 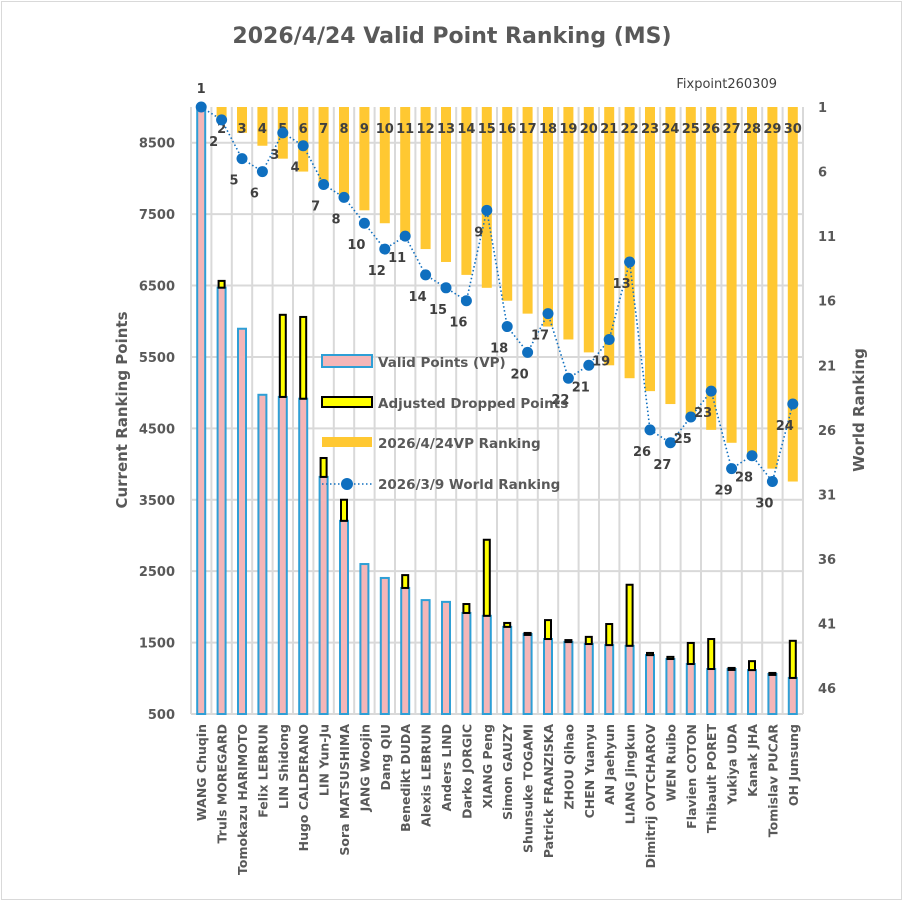 What do you see at coordinates (528, 788) in the screenshot?
I see `category-label: Shunsuke TOGAMI` at bounding box center [528, 788].